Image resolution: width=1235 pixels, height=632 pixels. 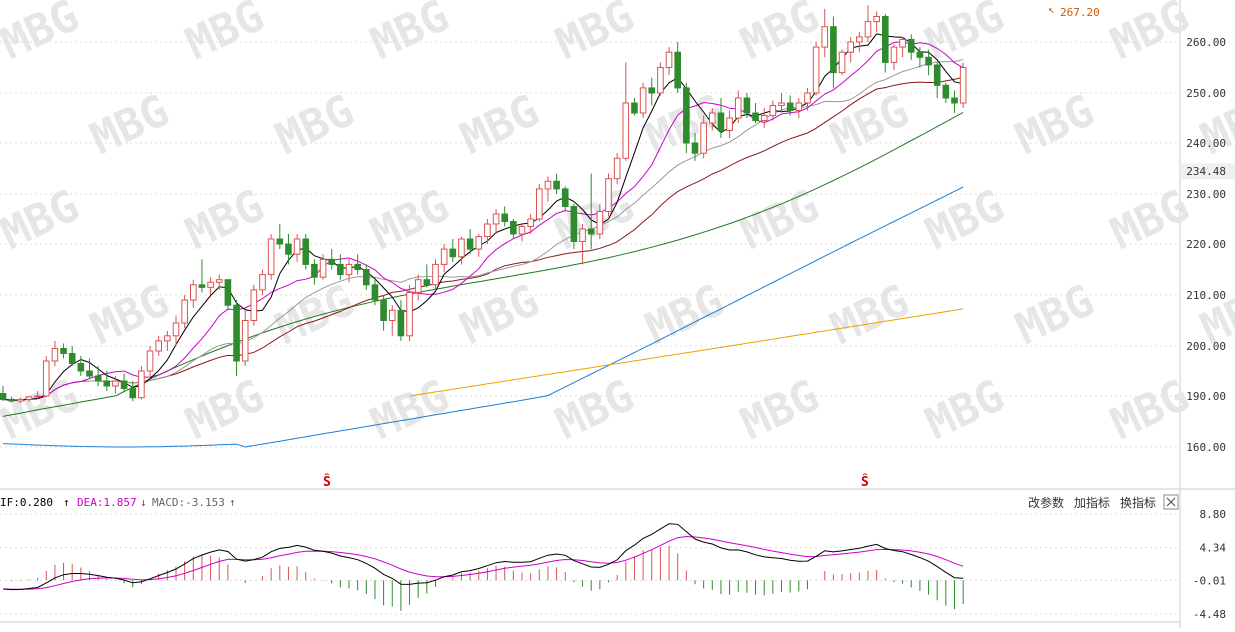 What do you see at coordinates (1092, 502) in the screenshot?
I see `add-indicator-button: 加指标` at bounding box center [1092, 502].